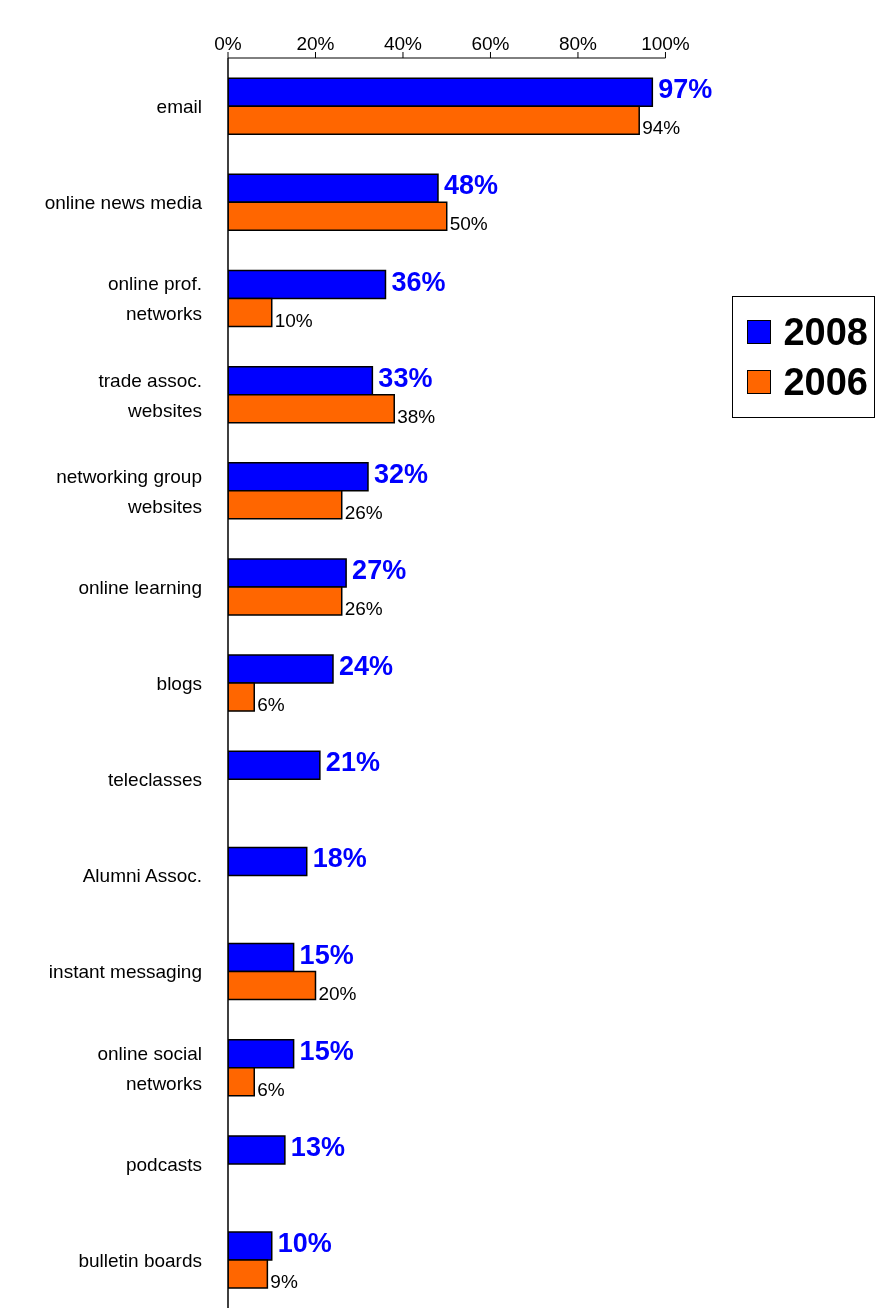 The image size is (875, 1314). Describe the element at coordinates (418, 281) in the screenshot. I see `data-label: 36%` at that location.